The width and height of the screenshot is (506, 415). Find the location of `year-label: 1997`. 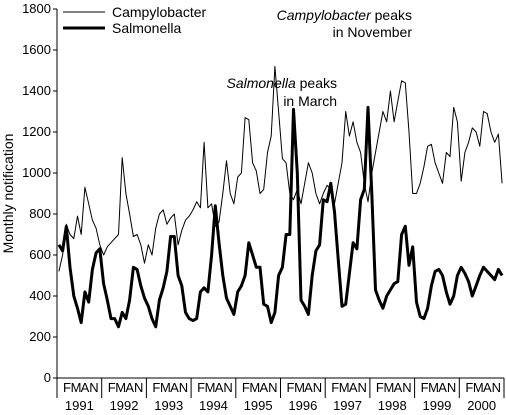

year-label: 1997 is located at coordinates (347, 405).